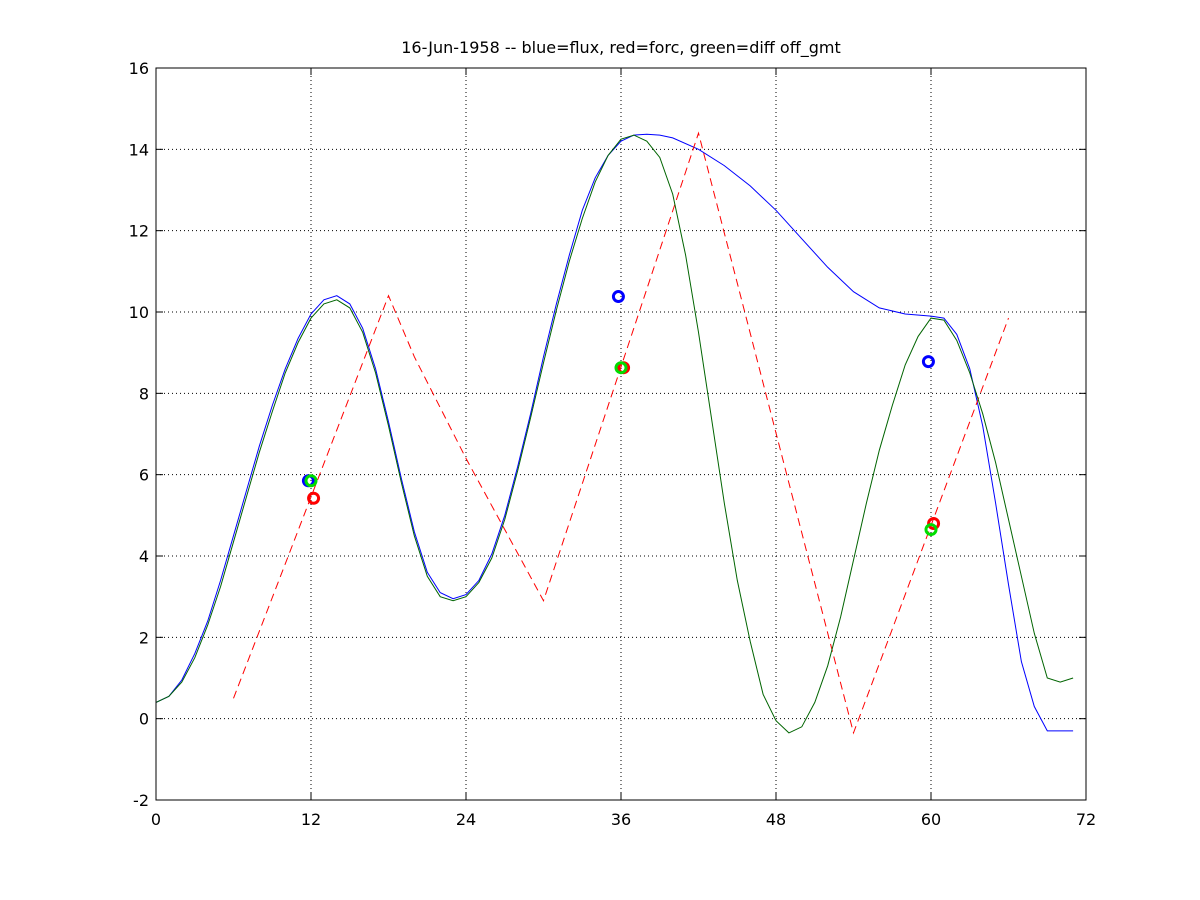  I want to click on y-tick-label: 6, so click(144, 475).